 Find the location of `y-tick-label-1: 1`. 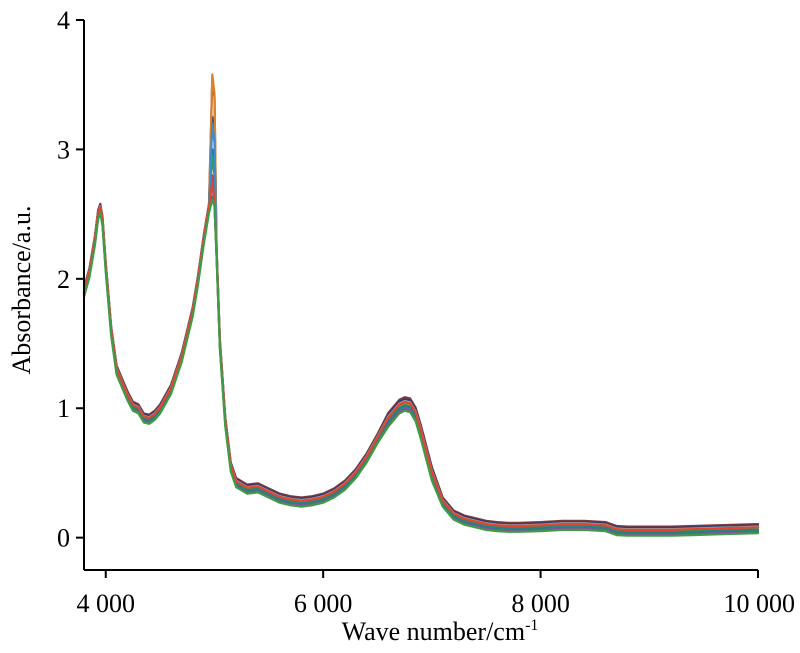

y-tick-label-1: 1 is located at coordinates (63, 408).